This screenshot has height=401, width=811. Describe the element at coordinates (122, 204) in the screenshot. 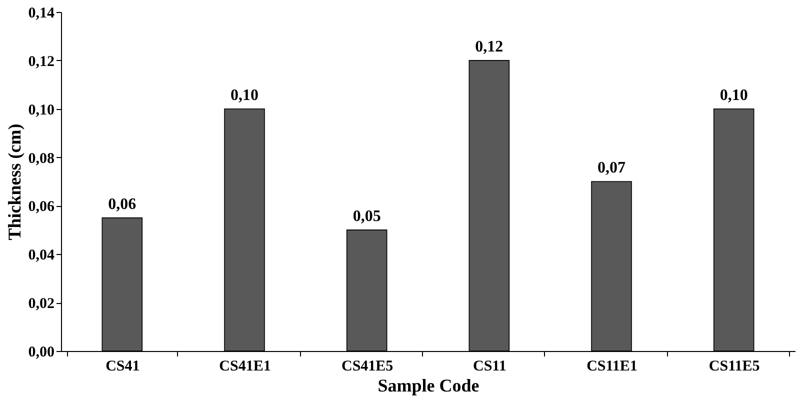

I see `data-label: 0,06` at that location.